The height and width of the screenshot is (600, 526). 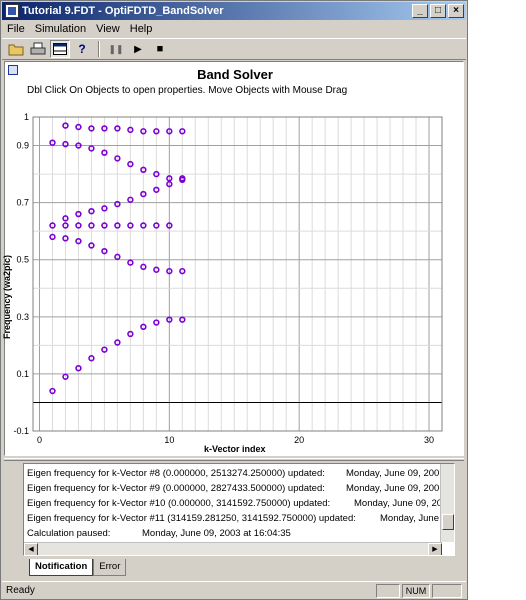 What do you see at coordinates (110, 567) in the screenshot?
I see `tab-error: Error` at bounding box center [110, 567].